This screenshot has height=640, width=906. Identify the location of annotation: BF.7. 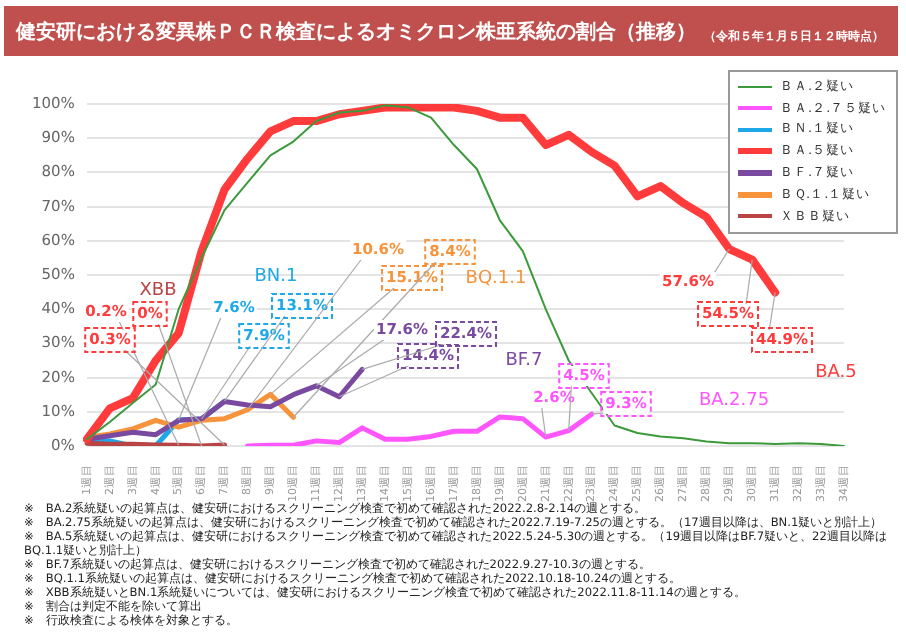
(524, 360).